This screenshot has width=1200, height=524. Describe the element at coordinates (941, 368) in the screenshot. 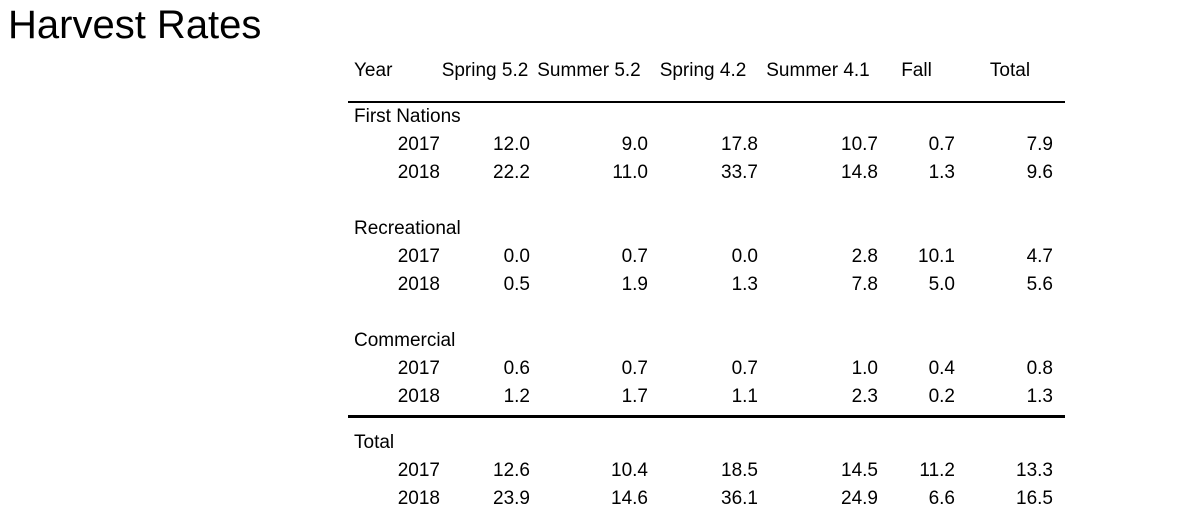

I see `value-cell: 0.4` at that location.